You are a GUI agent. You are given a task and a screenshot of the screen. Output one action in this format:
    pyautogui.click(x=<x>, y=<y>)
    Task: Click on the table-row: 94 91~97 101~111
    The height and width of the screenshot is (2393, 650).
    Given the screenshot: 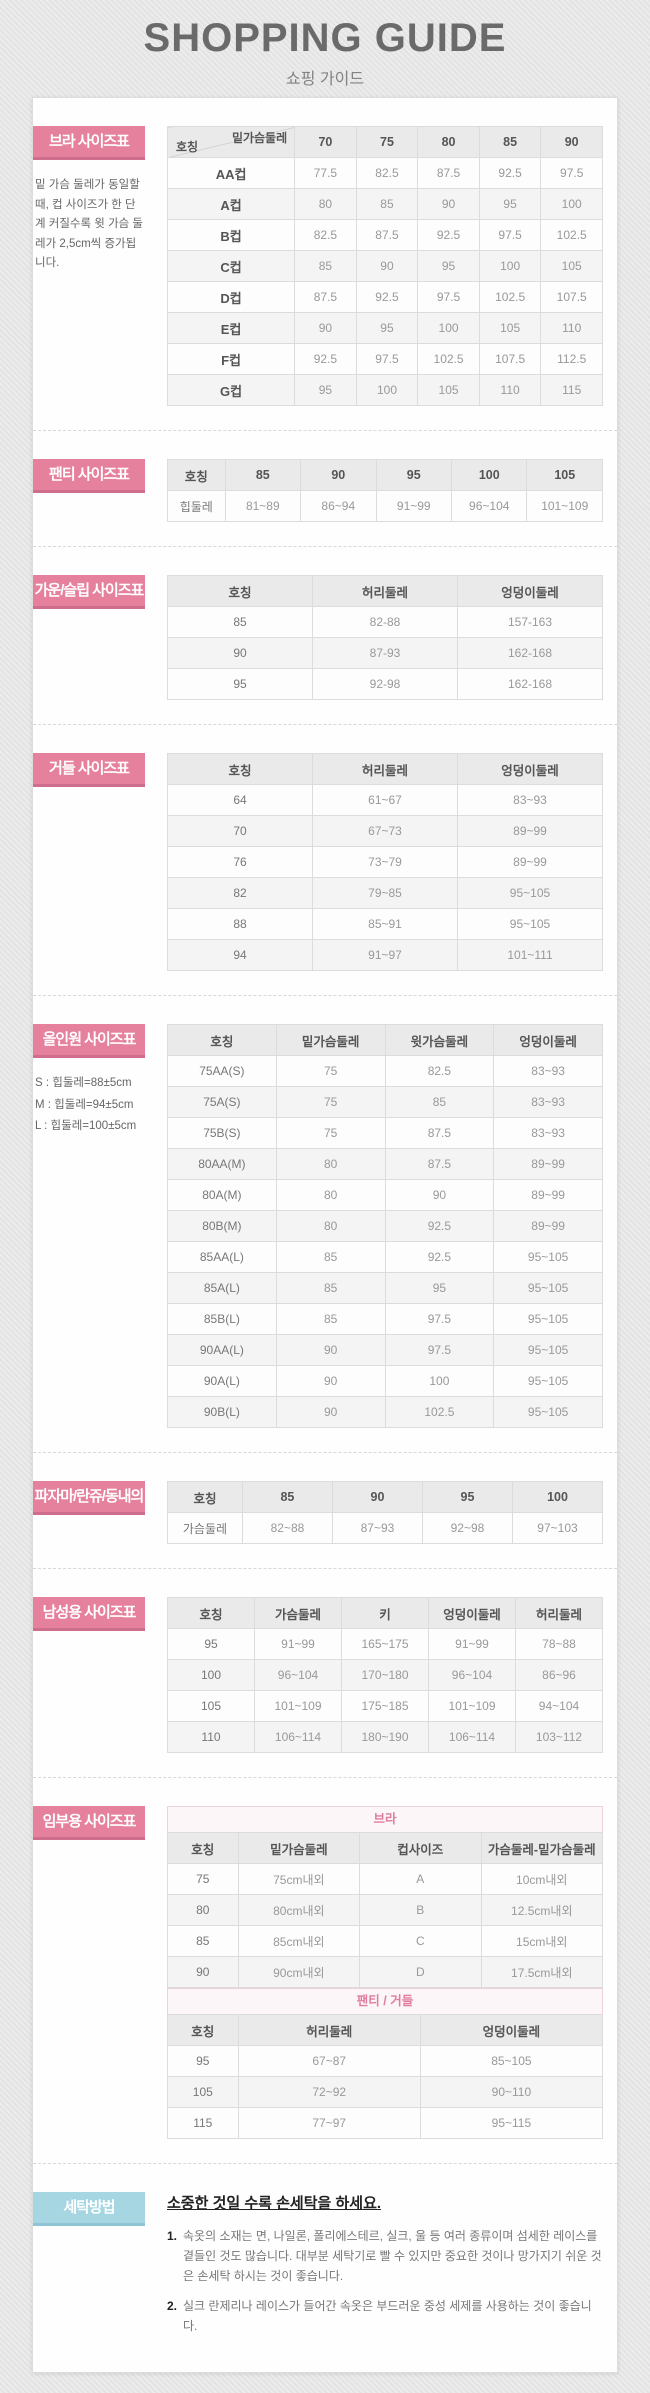 What is the action you would take?
    pyautogui.click(x=385, y=955)
    